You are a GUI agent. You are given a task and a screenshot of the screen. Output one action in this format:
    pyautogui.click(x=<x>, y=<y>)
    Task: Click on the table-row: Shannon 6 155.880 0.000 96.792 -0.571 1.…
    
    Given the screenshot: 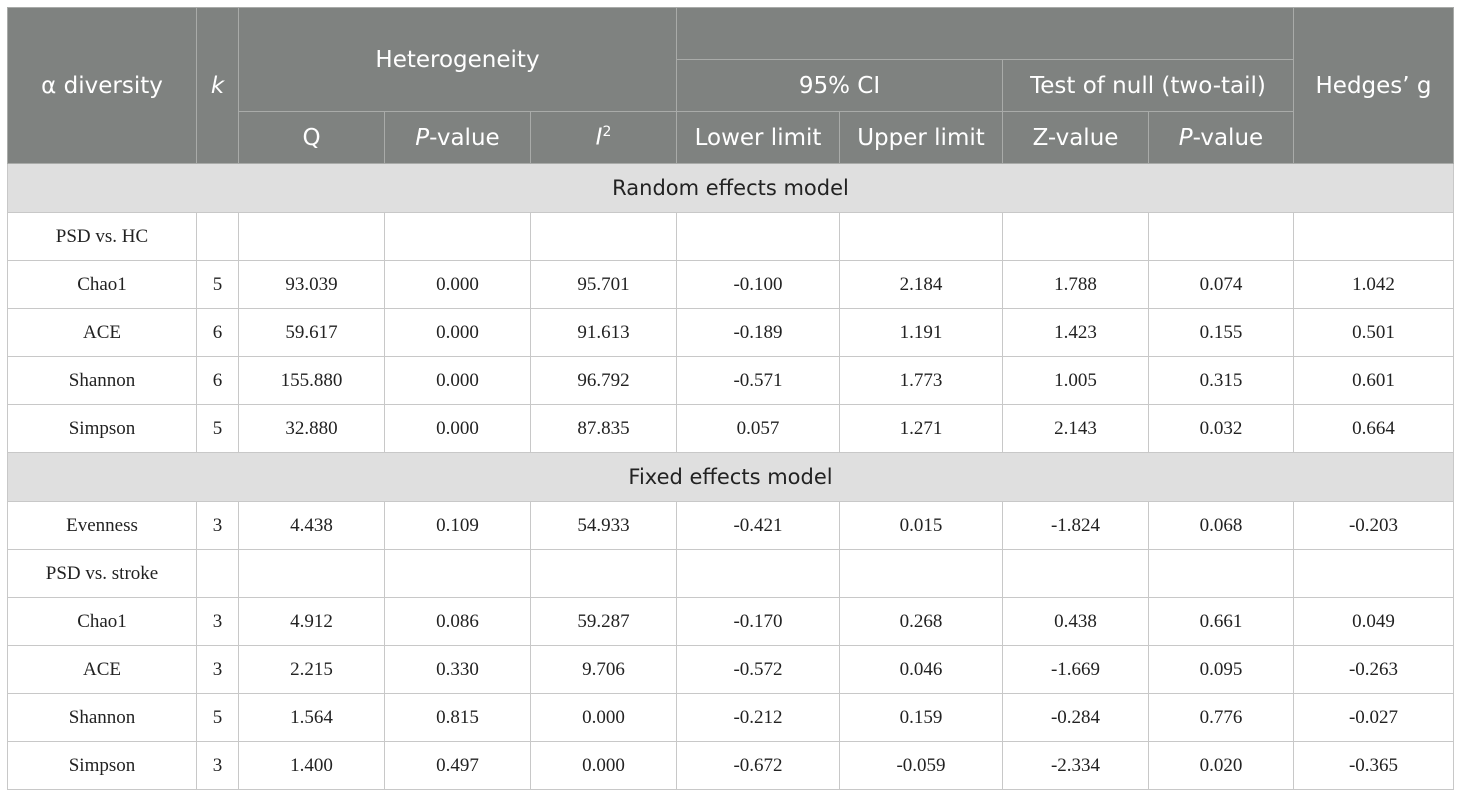 What is the action you would take?
    pyautogui.click(x=730, y=380)
    